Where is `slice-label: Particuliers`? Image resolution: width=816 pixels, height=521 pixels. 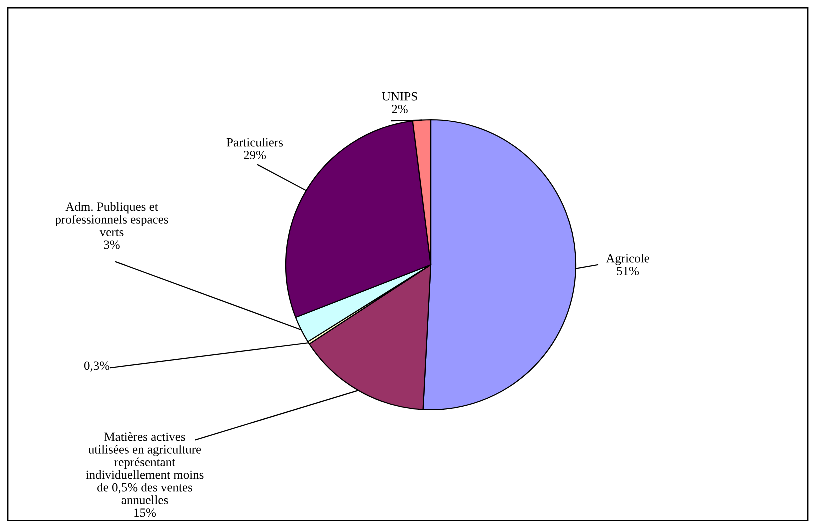 slice-label: Particuliers is located at coordinates (255, 142).